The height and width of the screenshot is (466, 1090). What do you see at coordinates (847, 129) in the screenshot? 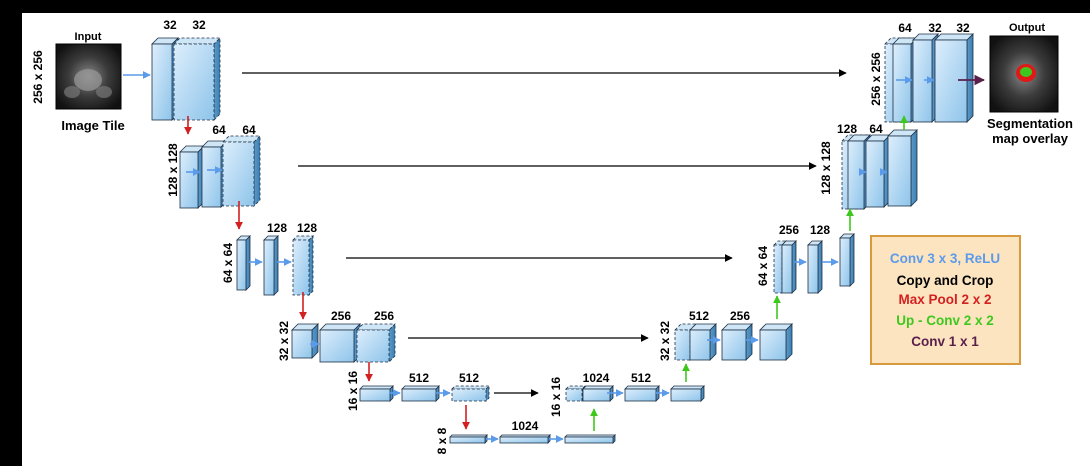
I see `l2-dec-ch1: 128` at bounding box center [847, 129].